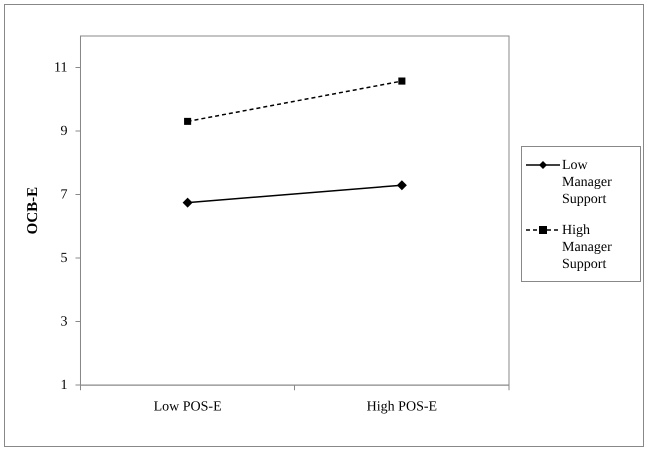 The height and width of the screenshot is (453, 651). Describe the element at coordinates (587, 182) in the screenshot. I see `legend-label: Low Manager Support` at that location.